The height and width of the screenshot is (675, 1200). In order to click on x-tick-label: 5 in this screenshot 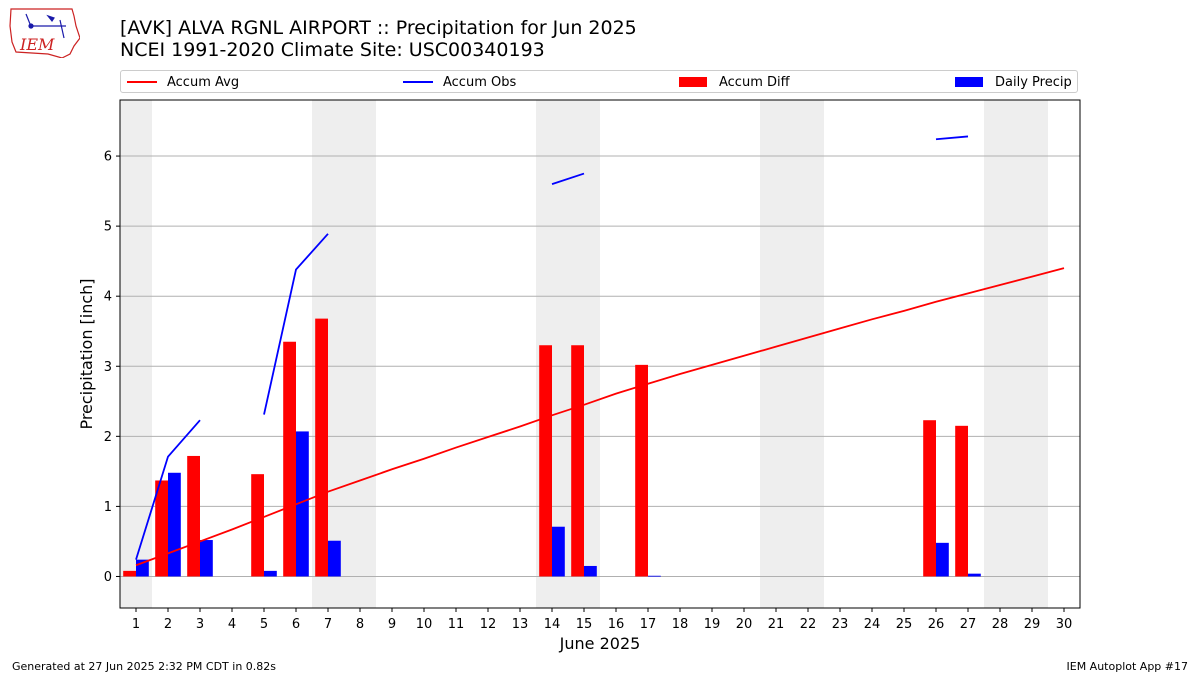, I will do `click(264, 624)`.